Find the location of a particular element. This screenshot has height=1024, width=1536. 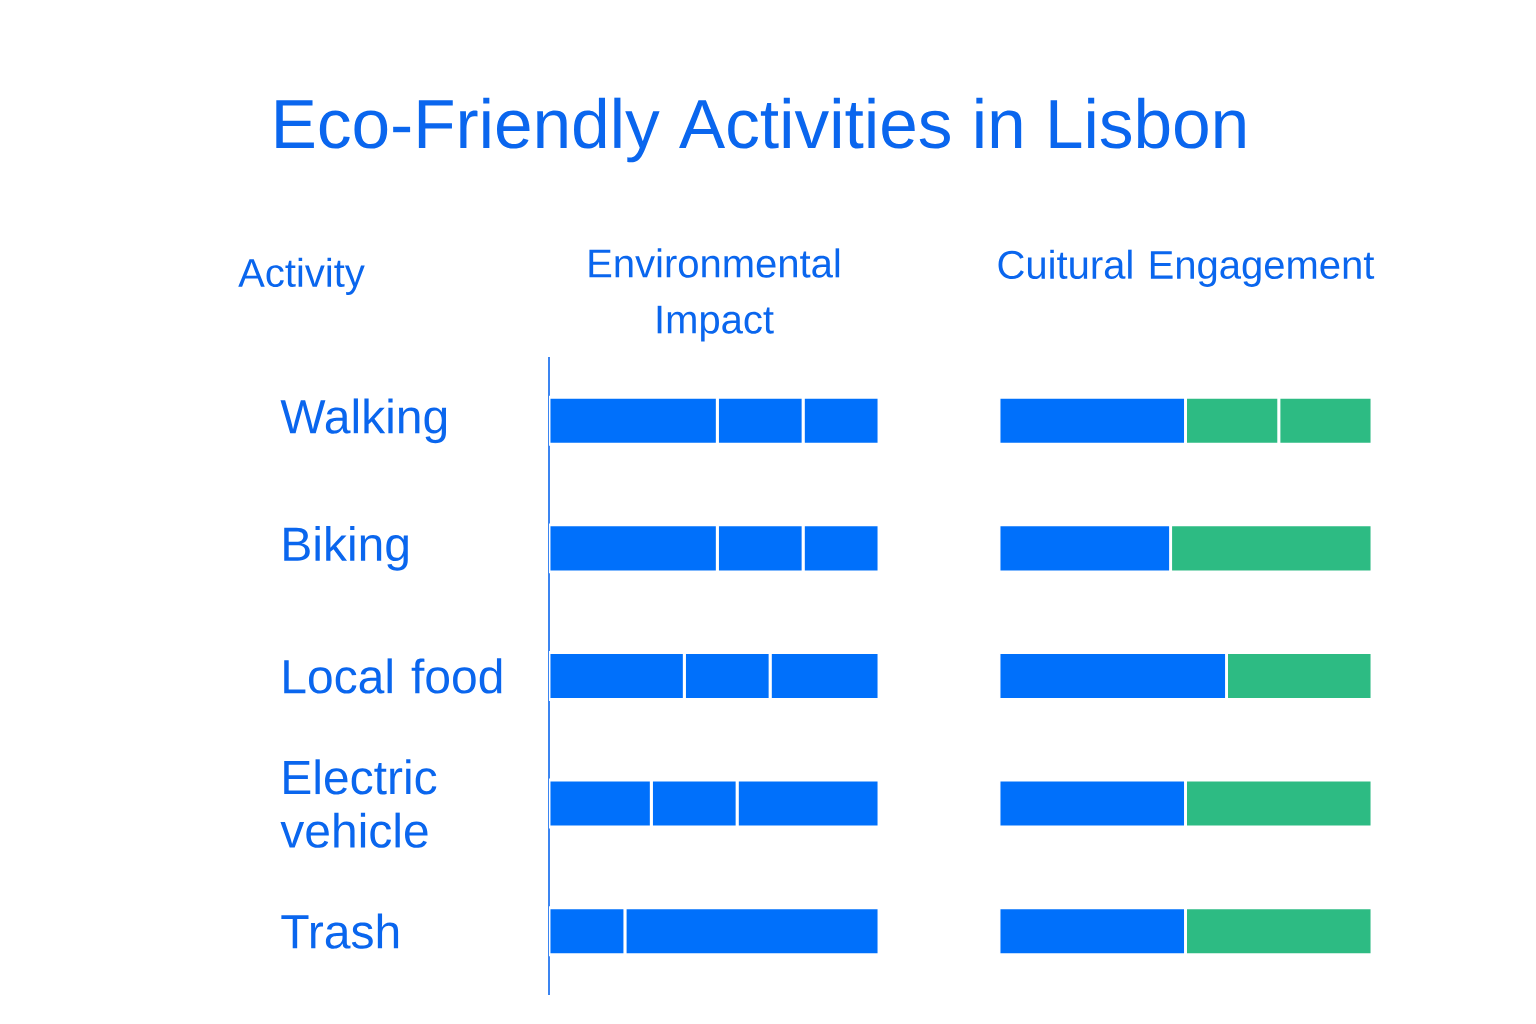

text: Eco-Friendly Activities in Lisbon is located at coordinates (760, 130).